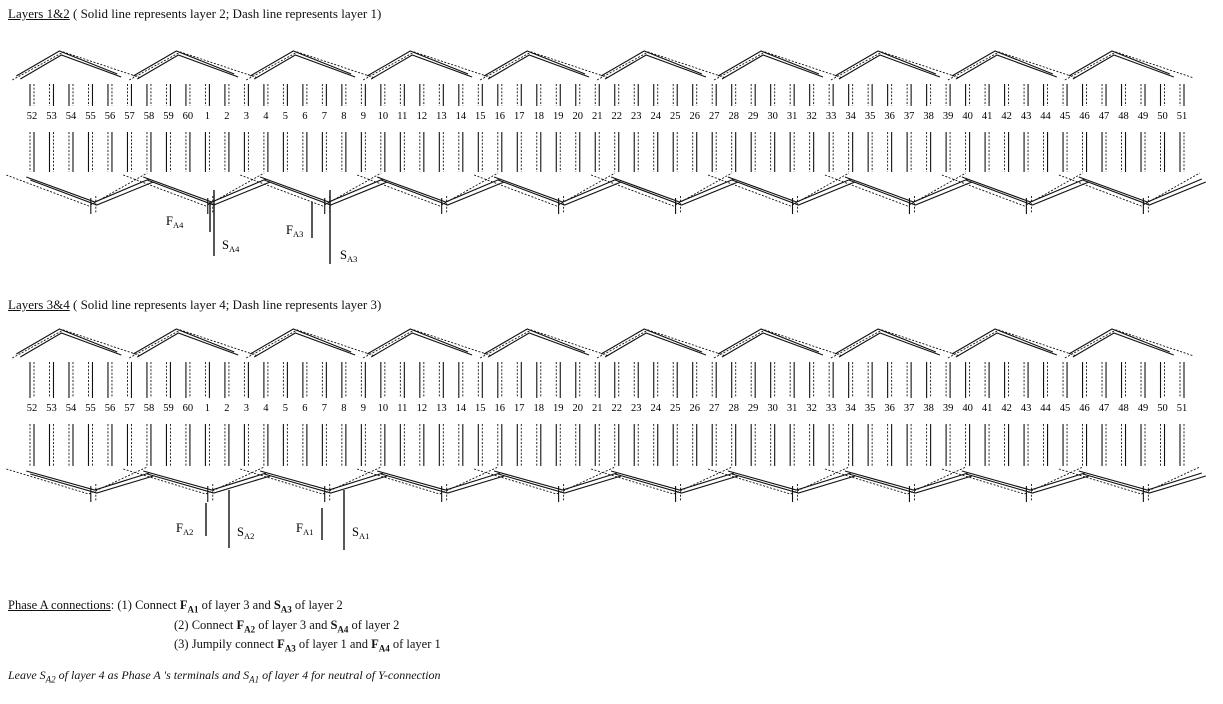 Image resolution: width=1223 pixels, height=704 pixels. What do you see at coordinates (90, 408) in the screenshot?
I see `slot-number: 55` at bounding box center [90, 408].